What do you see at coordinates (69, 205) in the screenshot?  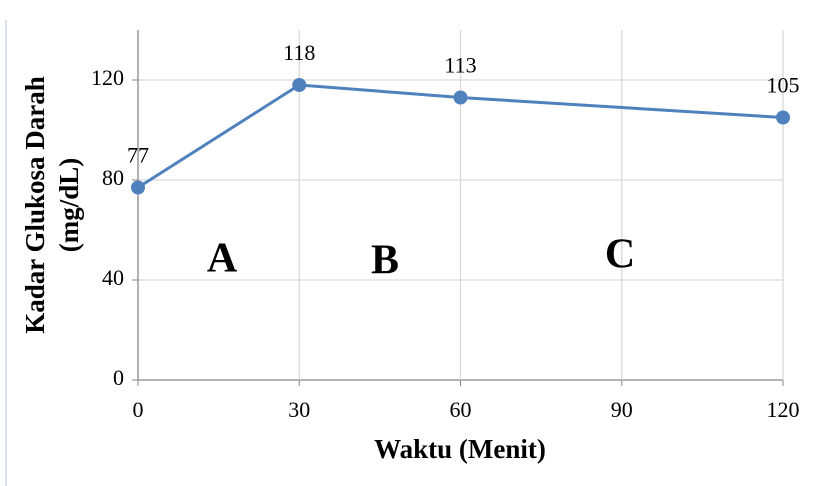 I see `y-axis-title: (mg/dL)` at bounding box center [69, 205].